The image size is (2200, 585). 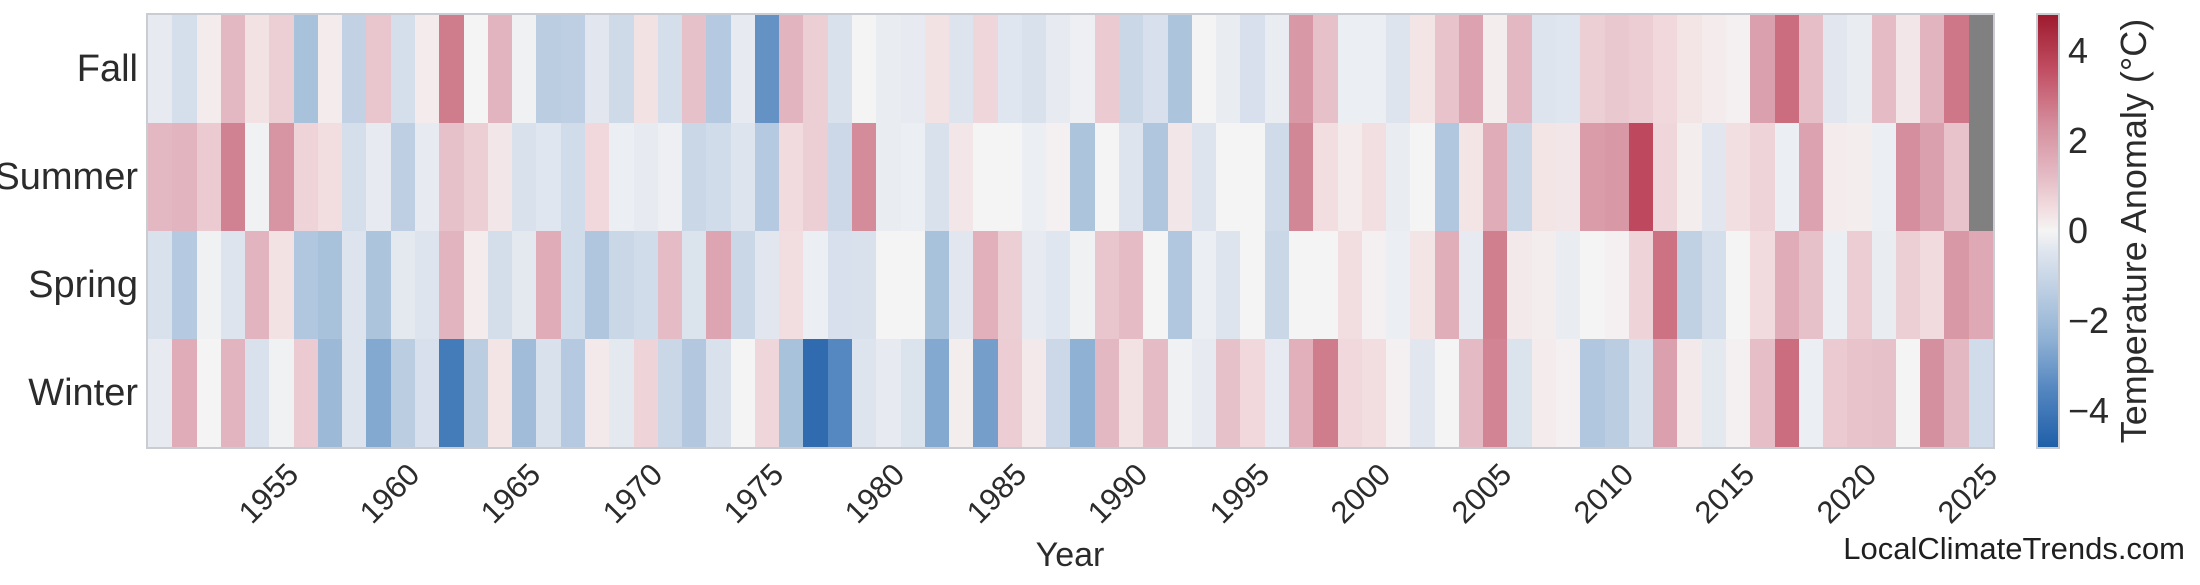 What do you see at coordinates (1846, 493) in the screenshot?
I see `x-tick-label: 2020` at bounding box center [1846, 493].